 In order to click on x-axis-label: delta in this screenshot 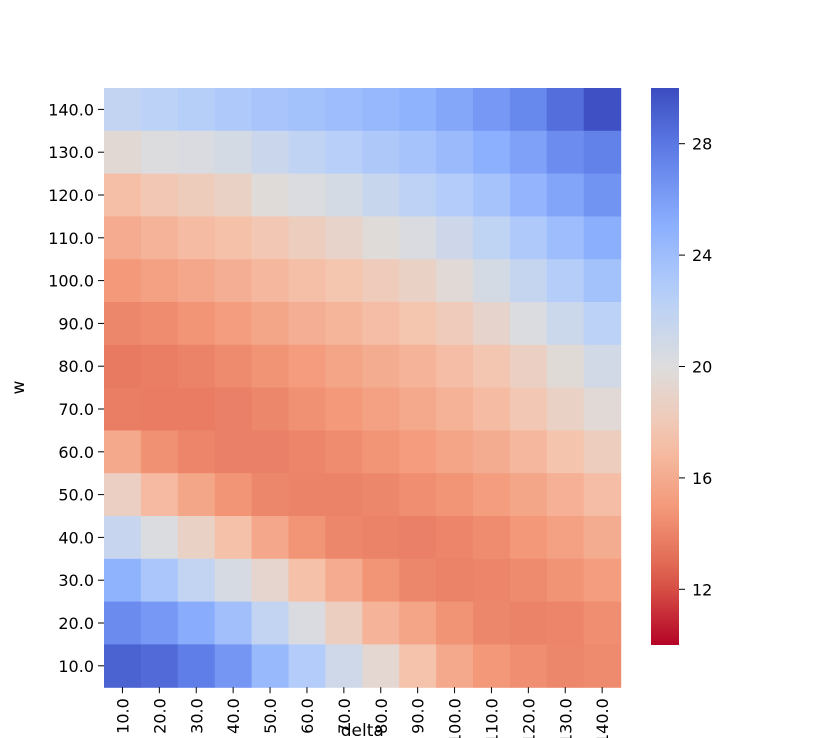, I will do `click(362, 729)`.